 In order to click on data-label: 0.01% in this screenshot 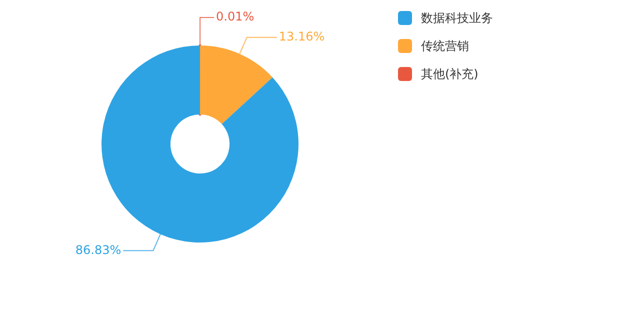, I will do `click(235, 17)`.